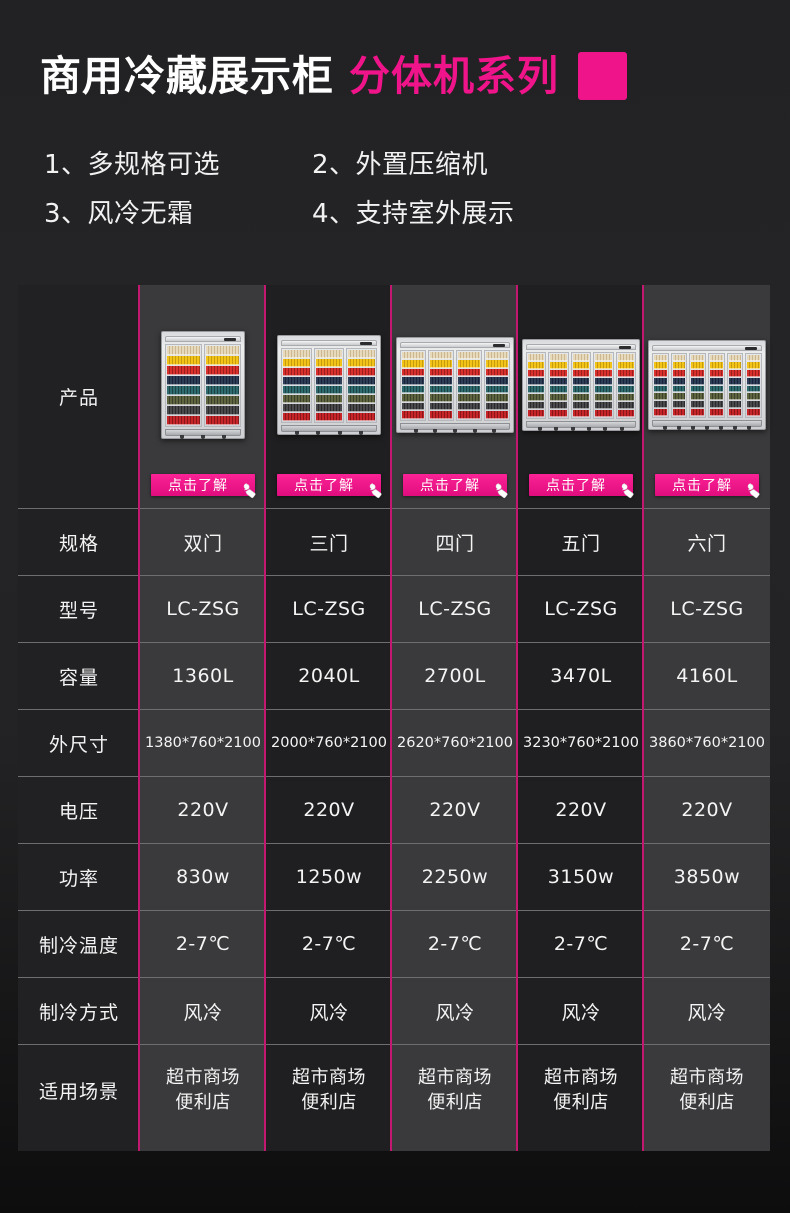 This screenshot has height=1213, width=790. Describe the element at coordinates (707, 743) in the screenshot. I see `cell-dimensions-value: 3860*760*2100` at that location.